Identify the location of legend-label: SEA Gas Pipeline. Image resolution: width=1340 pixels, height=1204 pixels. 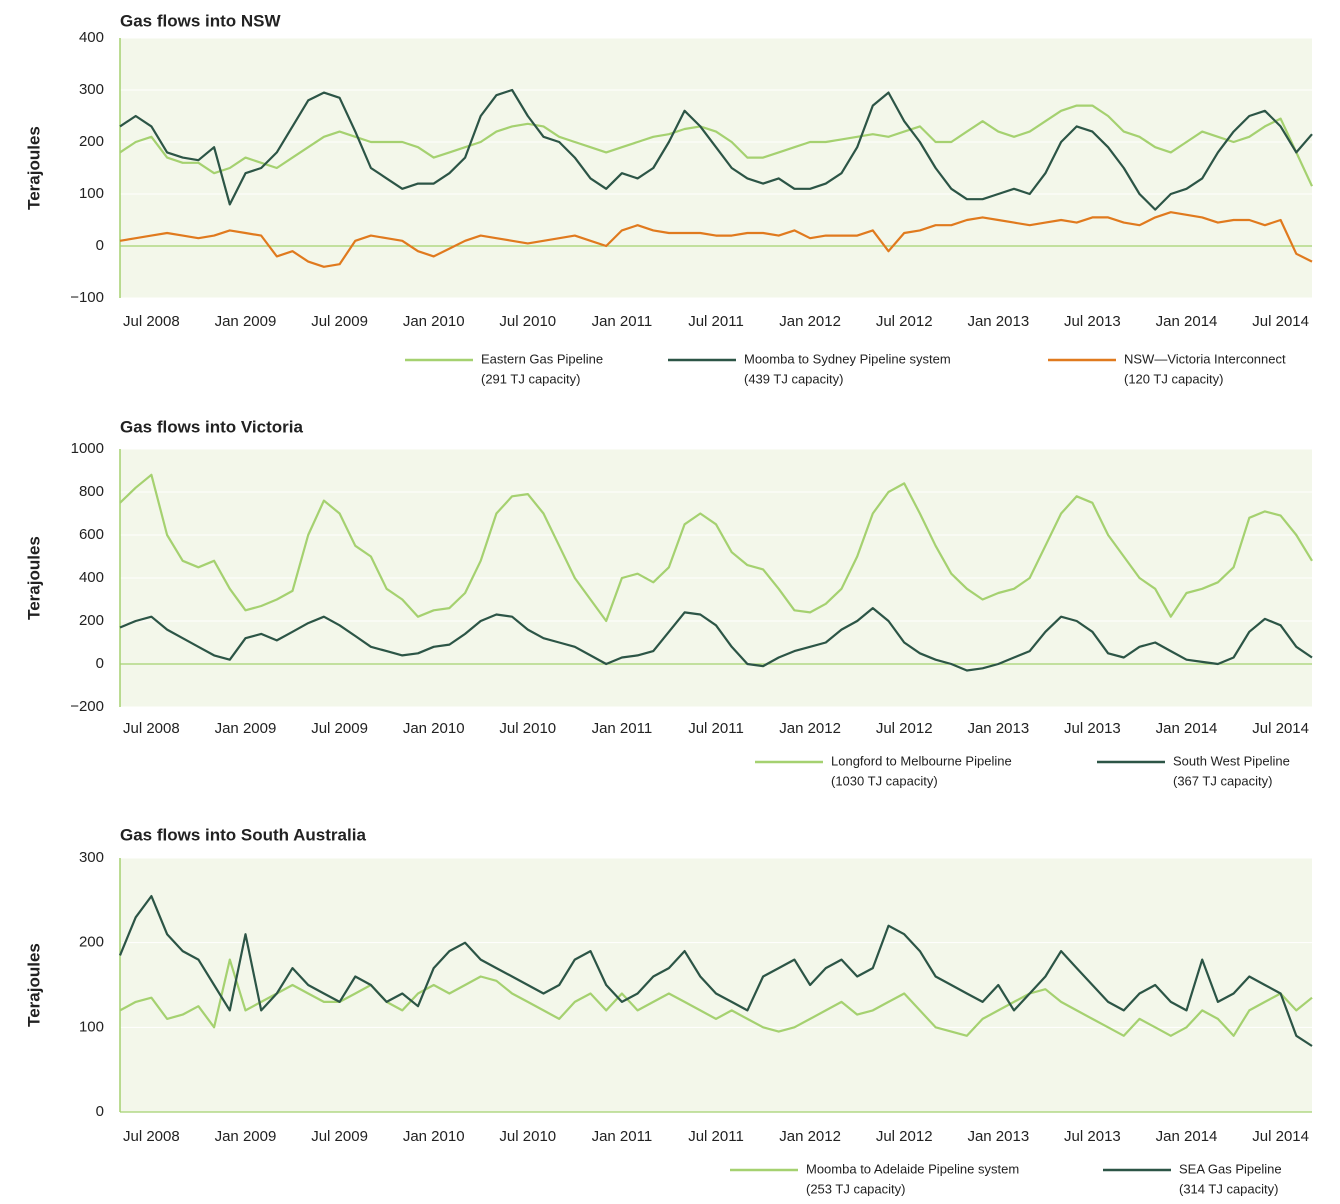
(1230, 1168).